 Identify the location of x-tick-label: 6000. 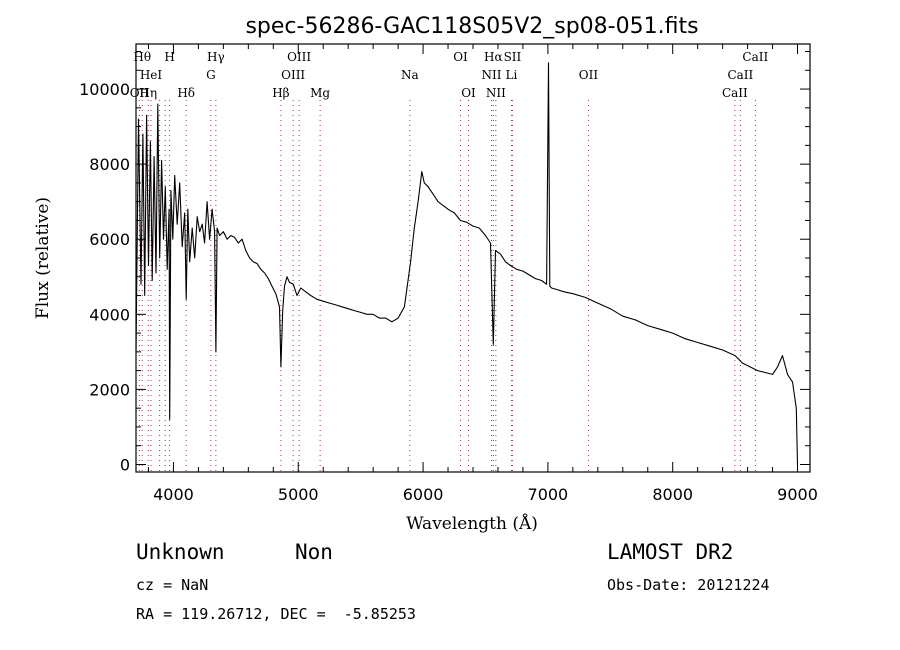
(423, 494).